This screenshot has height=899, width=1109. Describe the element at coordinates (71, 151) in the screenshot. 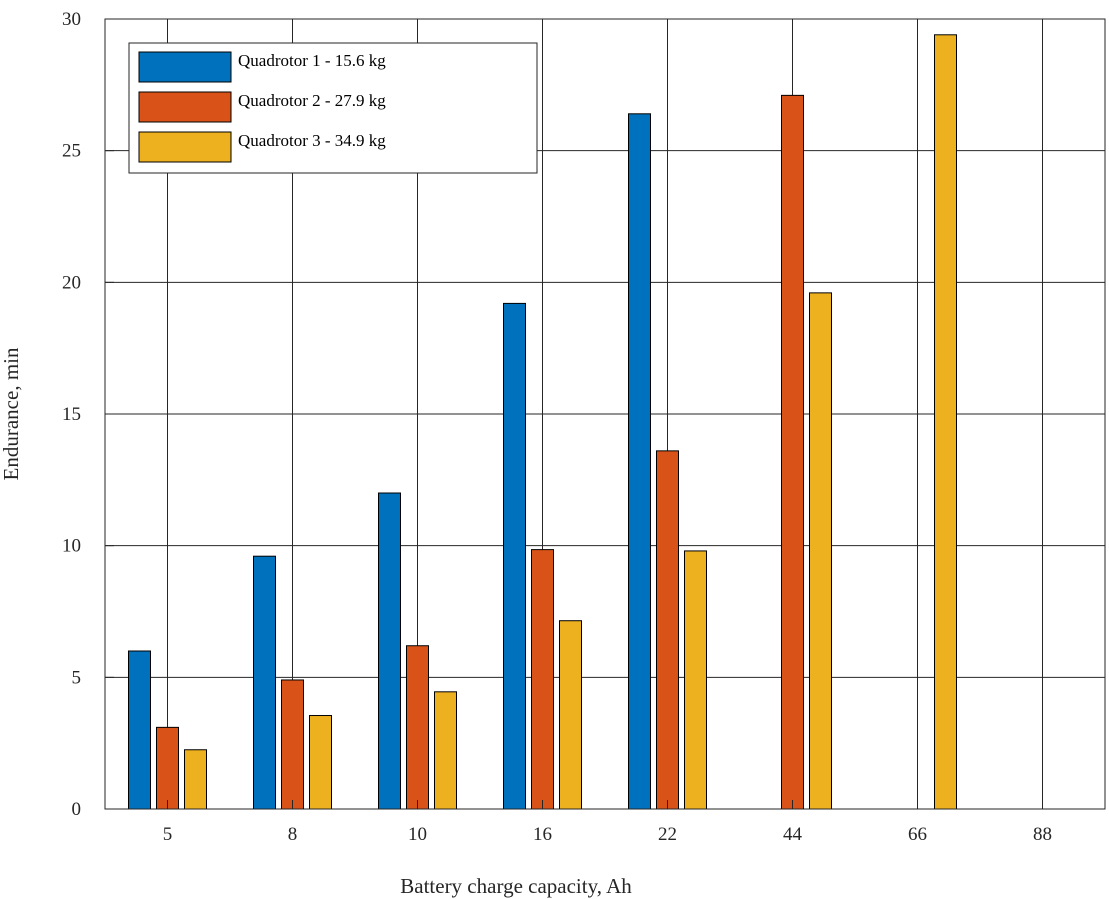

I see `y-tick-label: 25` at that location.